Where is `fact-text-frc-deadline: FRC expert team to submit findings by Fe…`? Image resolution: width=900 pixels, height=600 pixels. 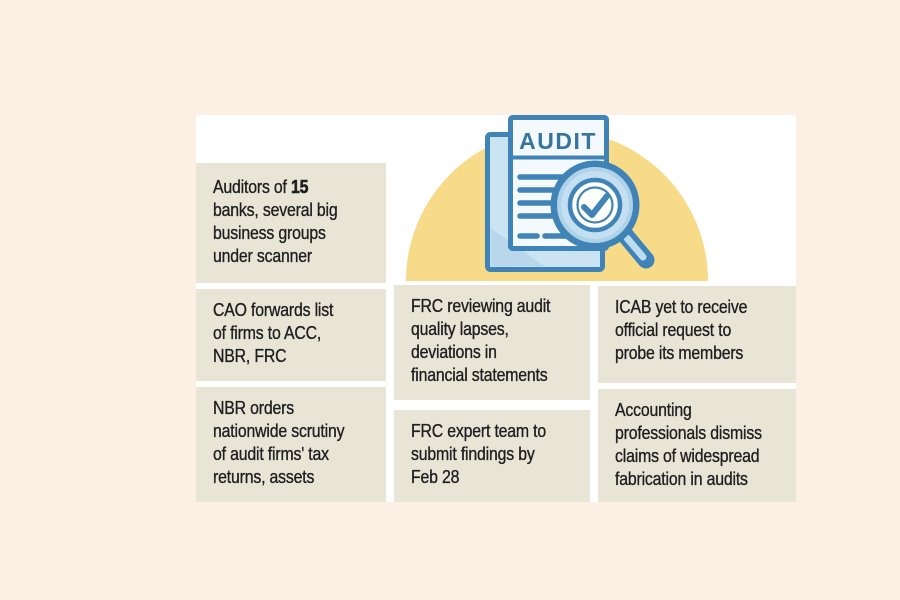 fact-text-frc-deadline: FRC expert team to submit findings by Fe… is located at coordinates (479, 454).